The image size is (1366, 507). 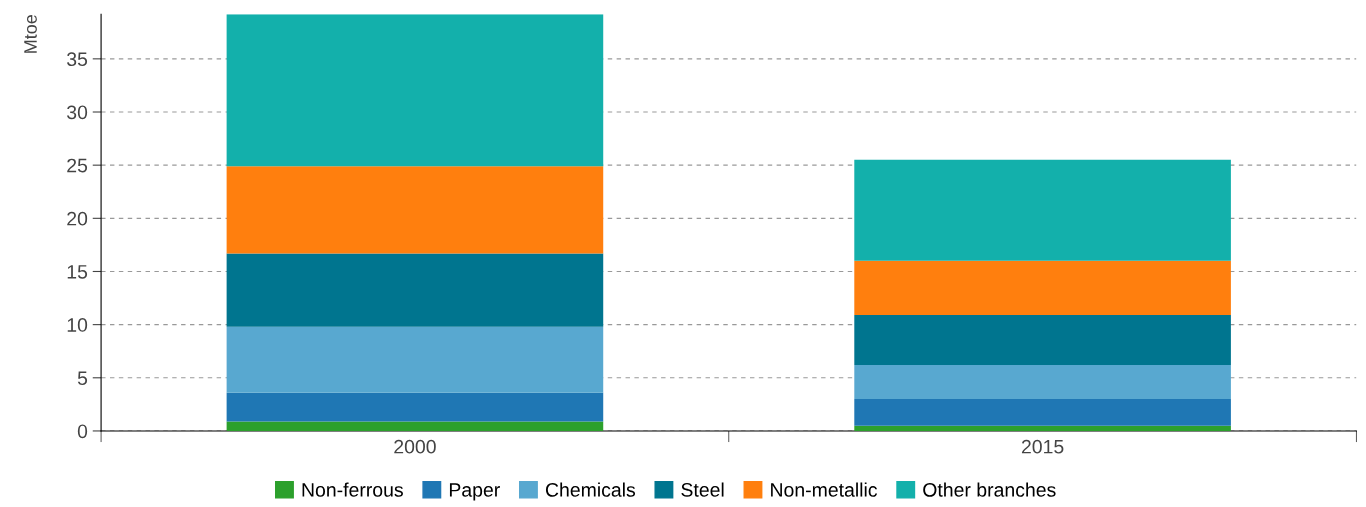 What do you see at coordinates (352, 489) in the screenshot?
I see `legend-label: Non-ferrous` at bounding box center [352, 489].